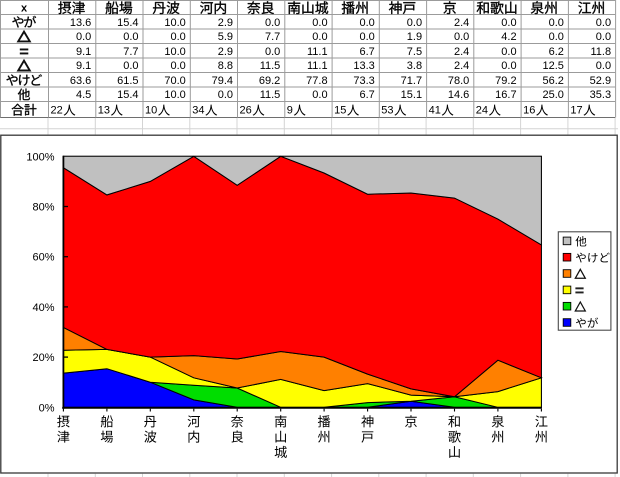  What do you see at coordinates (552, 66) in the screenshot?
I see `svg-text: 12.5` at bounding box center [552, 66].